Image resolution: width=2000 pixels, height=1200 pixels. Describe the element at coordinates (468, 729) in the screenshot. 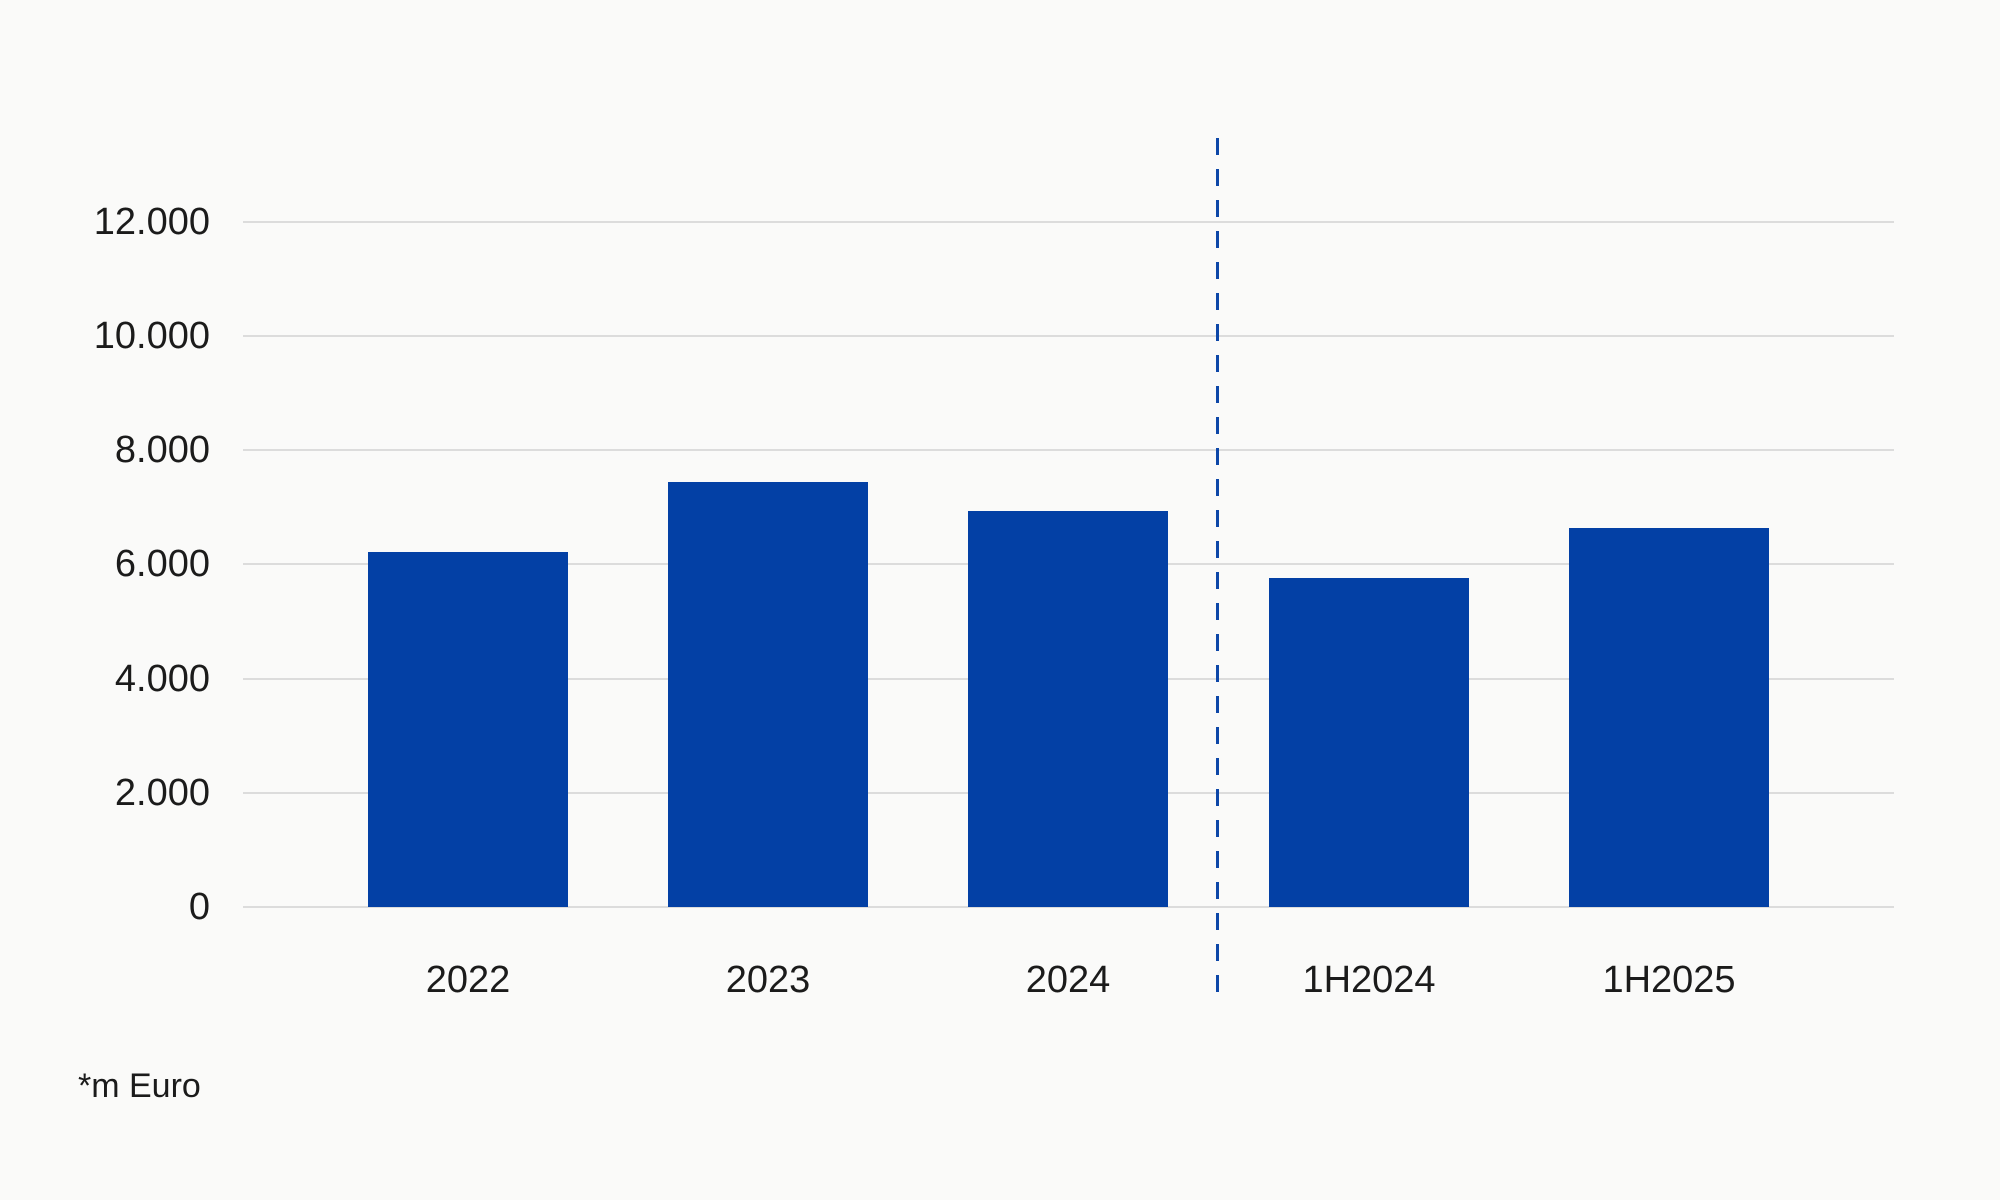

I see `bar-2022` at that location.